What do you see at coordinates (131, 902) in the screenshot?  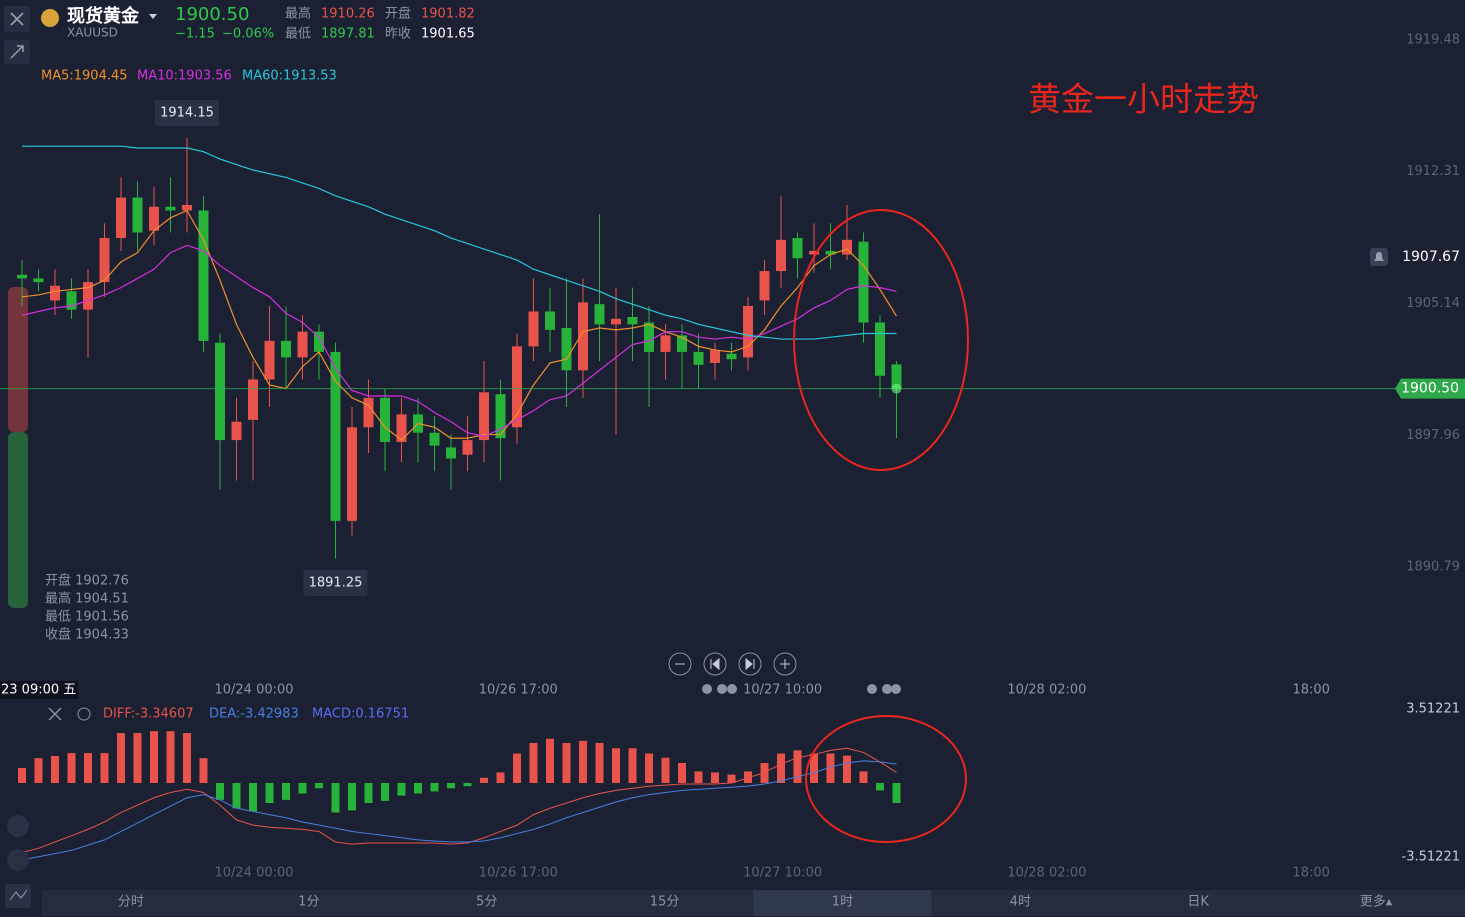 I see `tab: 分时` at bounding box center [131, 902].